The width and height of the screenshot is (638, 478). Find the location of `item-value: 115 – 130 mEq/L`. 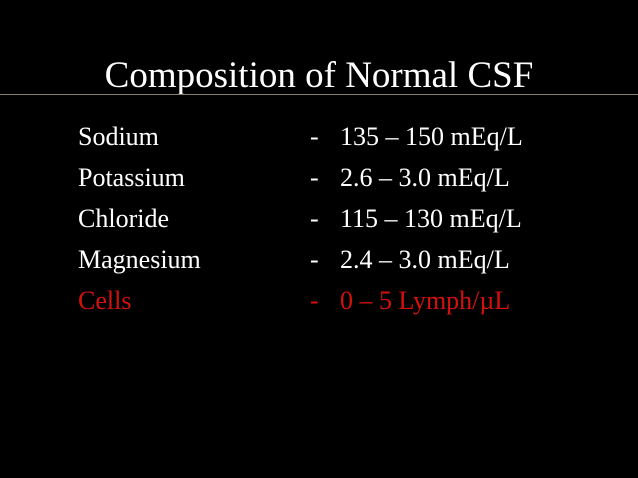

item-value: 115 – 130 mEq/L is located at coordinates (431, 218).